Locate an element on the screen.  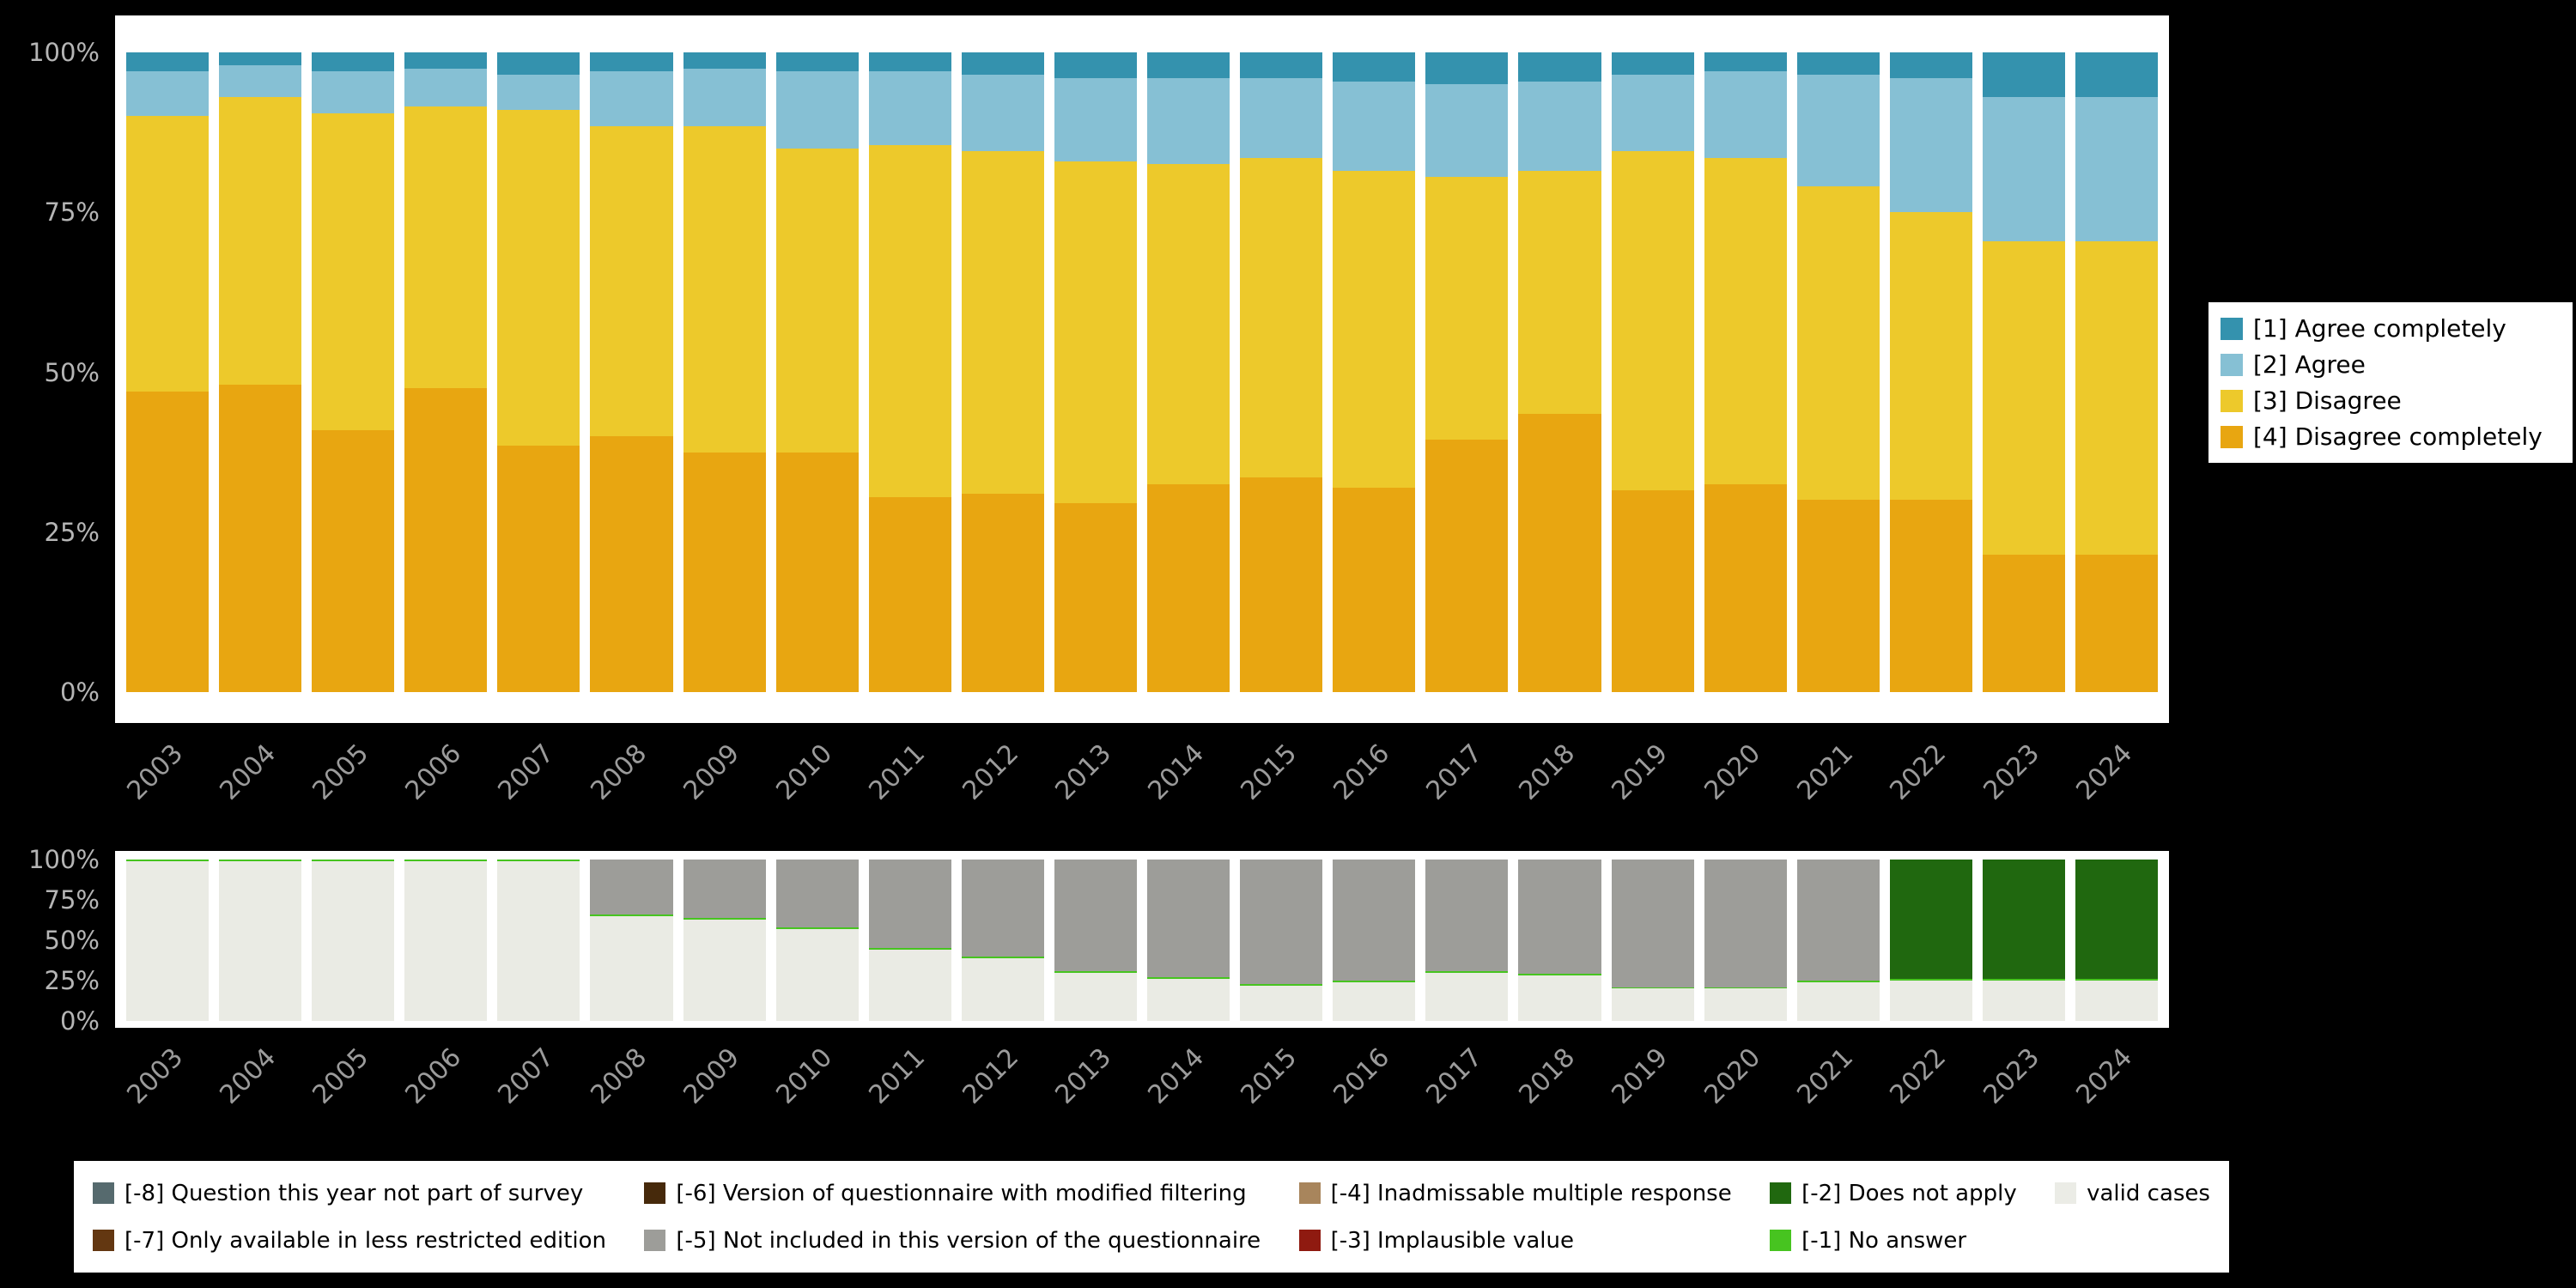
bar-2010 is located at coordinates (817, 372).